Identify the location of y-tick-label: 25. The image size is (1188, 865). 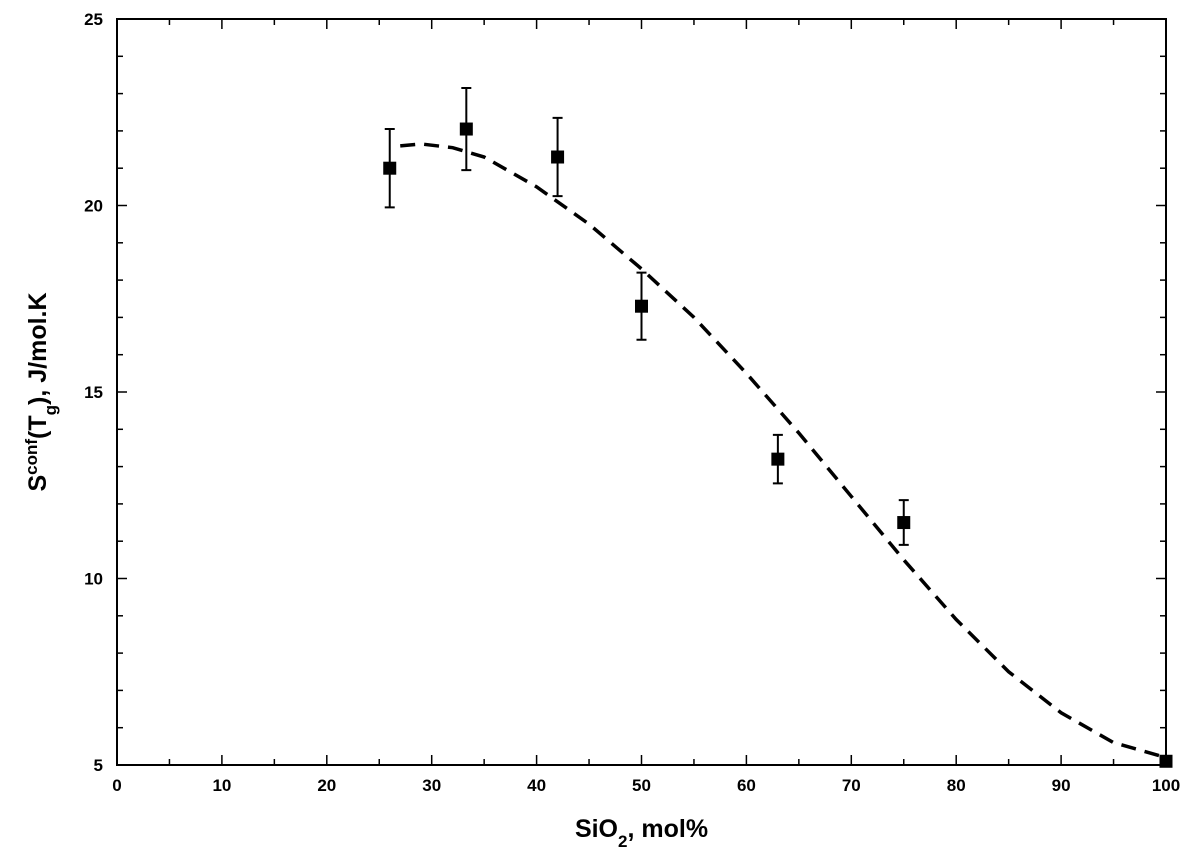
(93, 19).